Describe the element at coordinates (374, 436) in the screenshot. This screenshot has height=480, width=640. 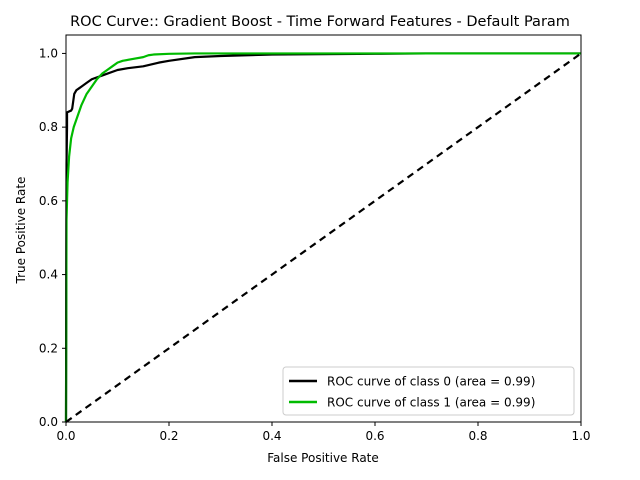
I see `x-tick-label: 0.6` at that location.